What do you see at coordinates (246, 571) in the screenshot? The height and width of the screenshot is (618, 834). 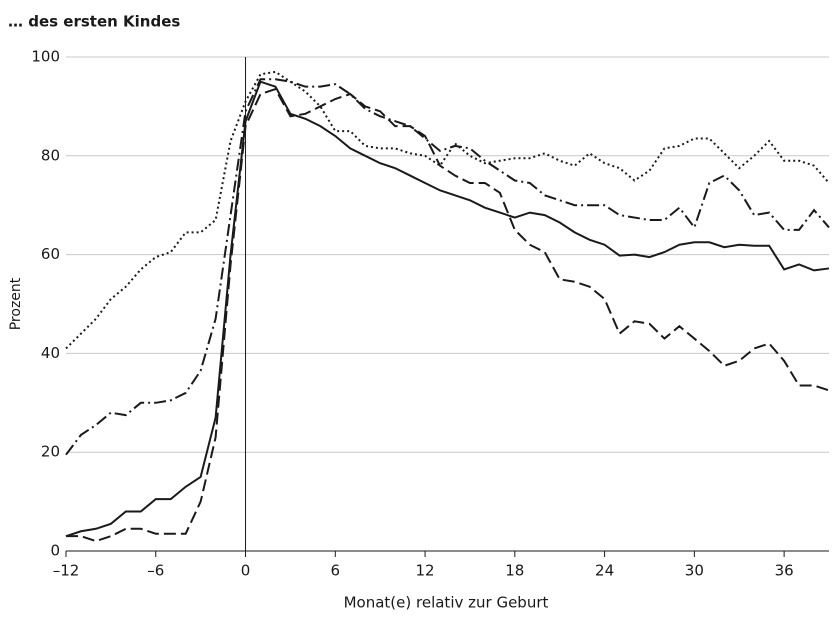 I see `x-tick-label: 0` at bounding box center [246, 571].